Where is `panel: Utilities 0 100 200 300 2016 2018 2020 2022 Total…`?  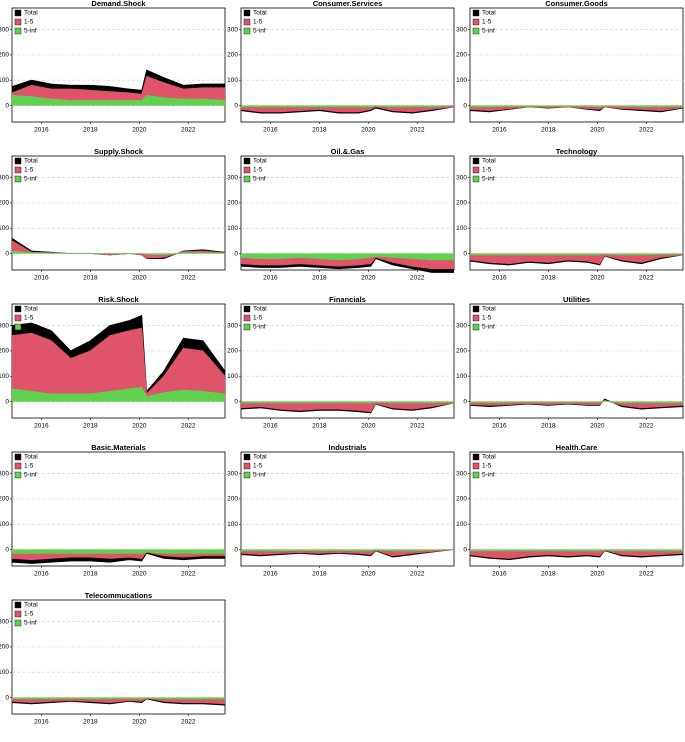 panel: Utilities 0 100 200 300 2016 2018 2020 2022 Total… is located at coordinates (570, 362).